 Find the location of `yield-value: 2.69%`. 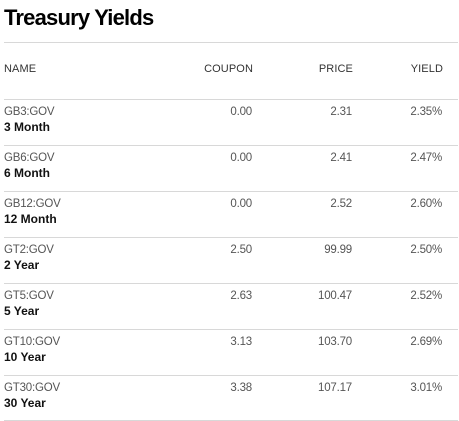

yield-value: 2.69% is located at coordinates (426, 342).